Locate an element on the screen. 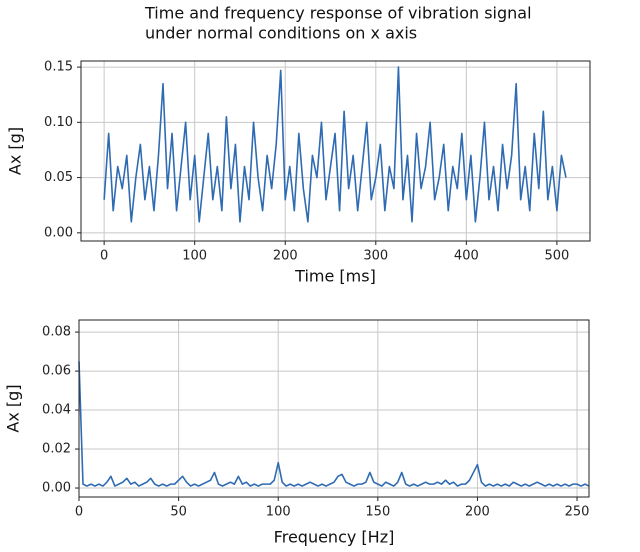 The image size is (640, 552). y-tick-label: 0.02 is located at coordinates (56, 449).